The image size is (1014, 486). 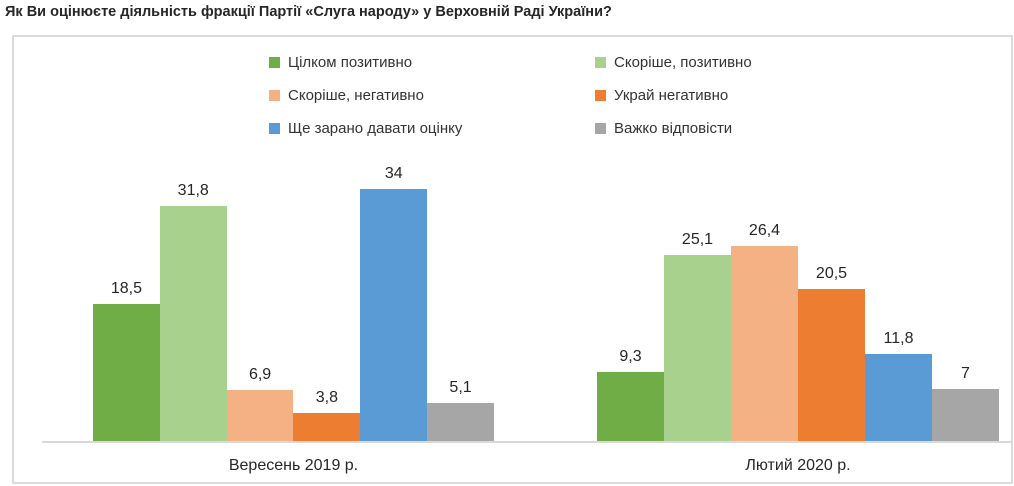 What do you see at coordinates (460, 410) in the screenshot?
I see `bar-hard-to-answer-sep-2019: 5,1` at bounding box center [460, 410].